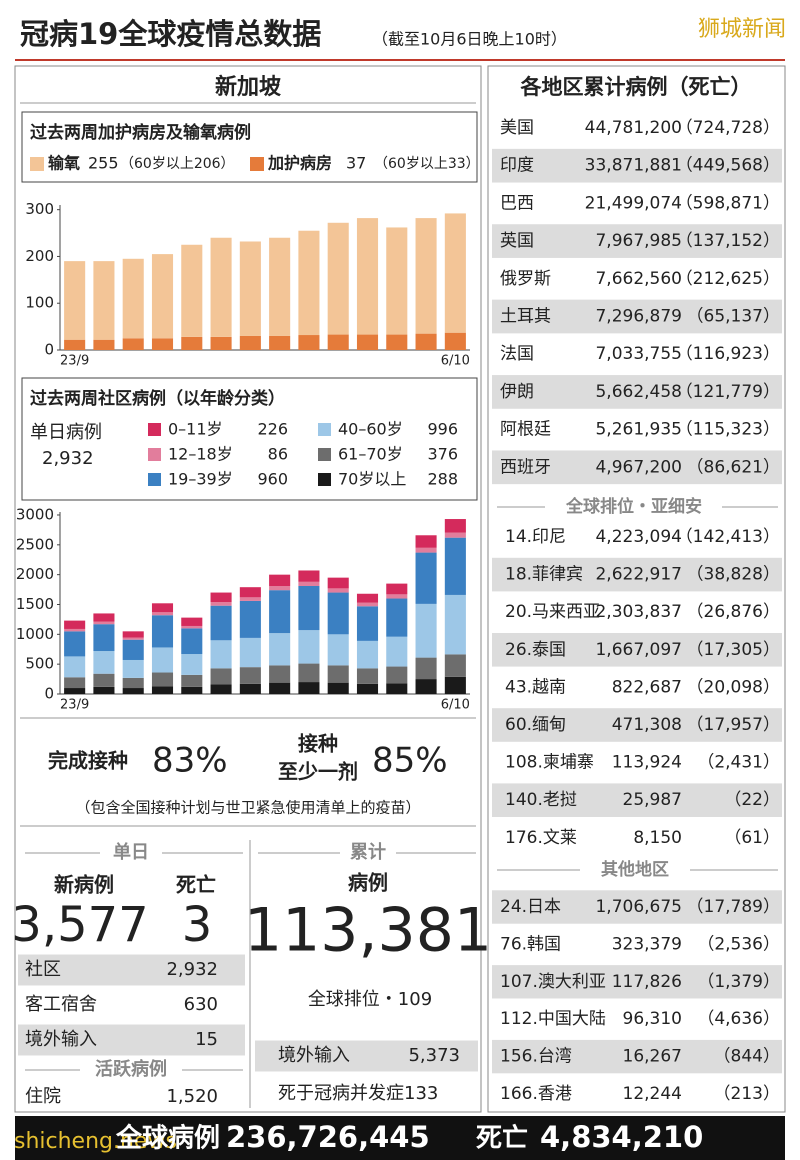  What do you see at coordinates (647, 982) in the screenshot?
I see `cell-value: 117,826` at bounding box center [647, 982].